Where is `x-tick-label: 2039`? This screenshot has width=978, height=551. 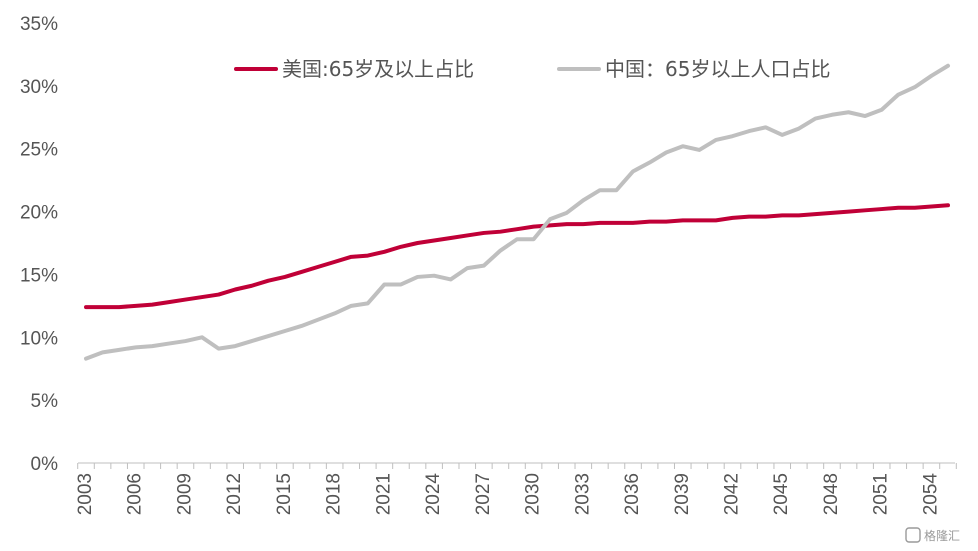 x-tick-label: 2039 is located at coordinates (682, 494).